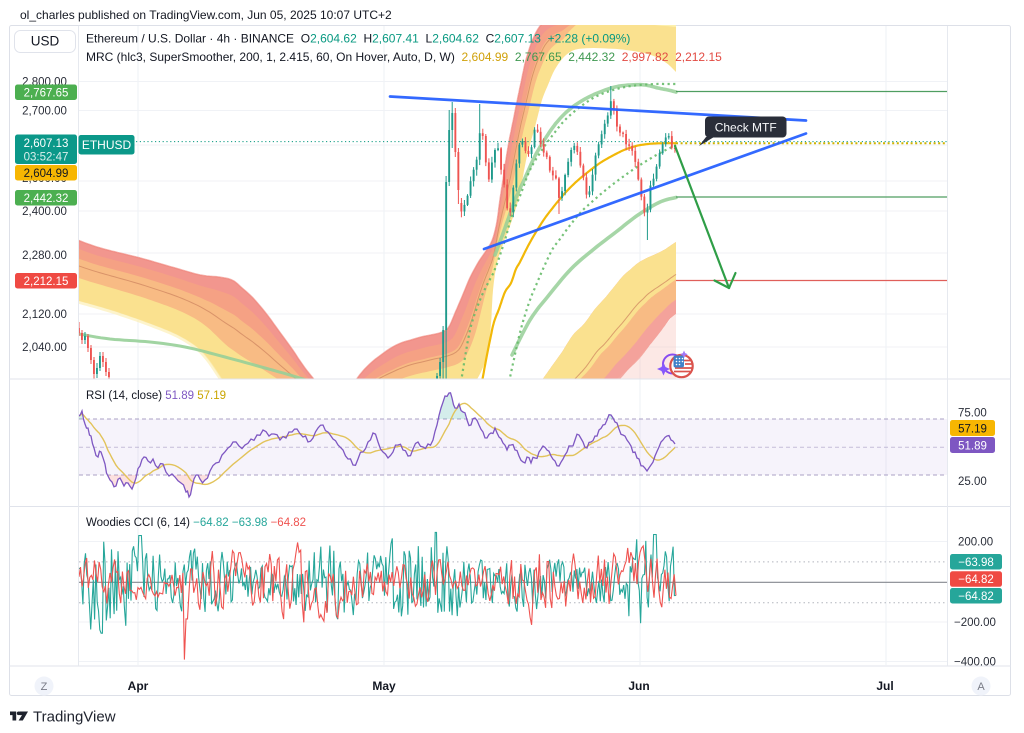 Image resolution: width=1024 pixels, height=733 pixels. I want to click on svg-text: Apr, so click(138, 686).